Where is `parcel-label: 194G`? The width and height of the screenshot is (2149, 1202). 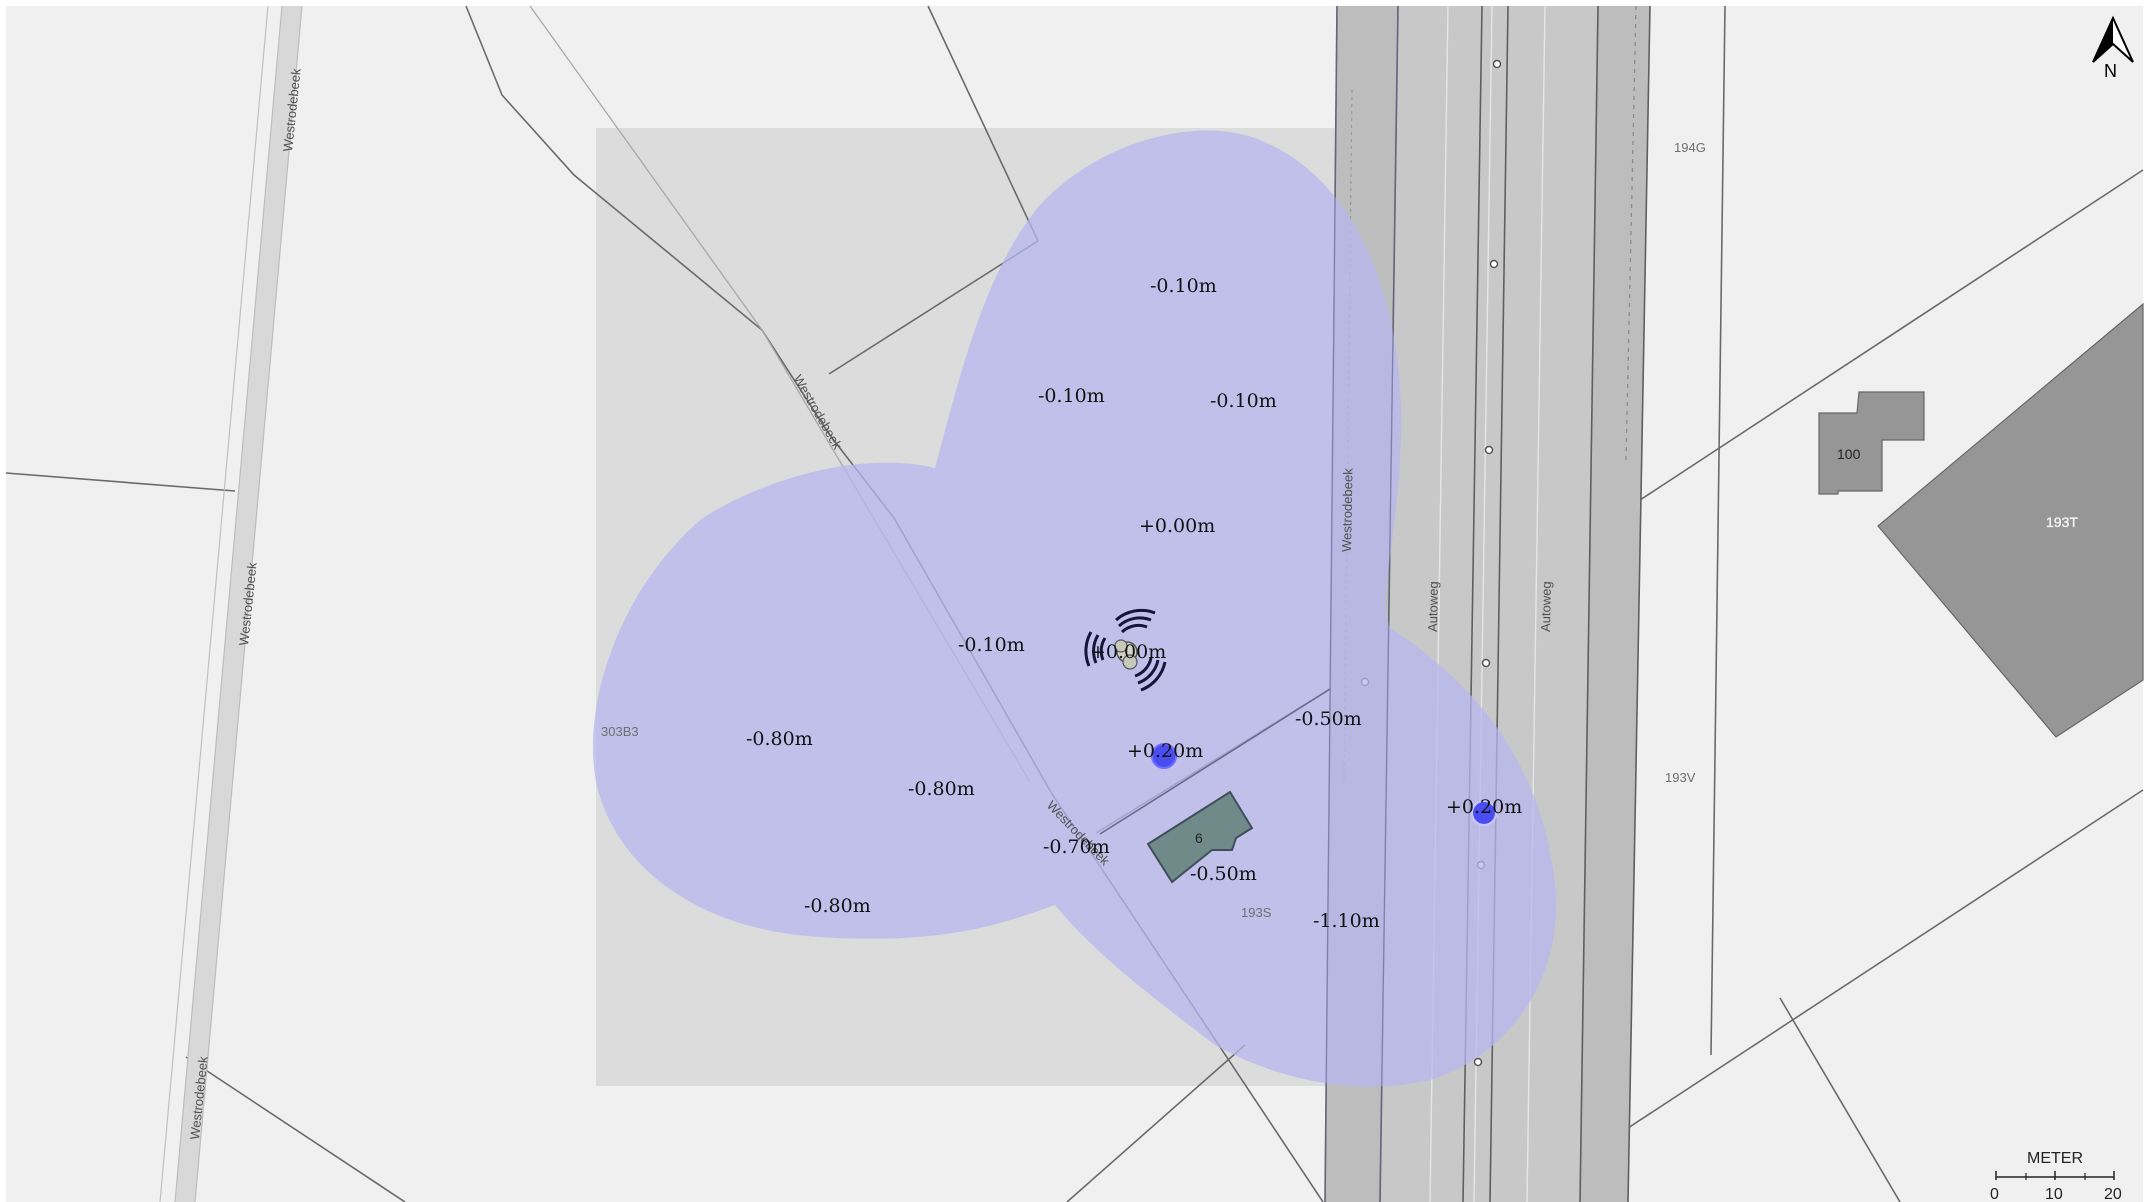
parcel-label: 194G is located at coordinates (1690, 147).